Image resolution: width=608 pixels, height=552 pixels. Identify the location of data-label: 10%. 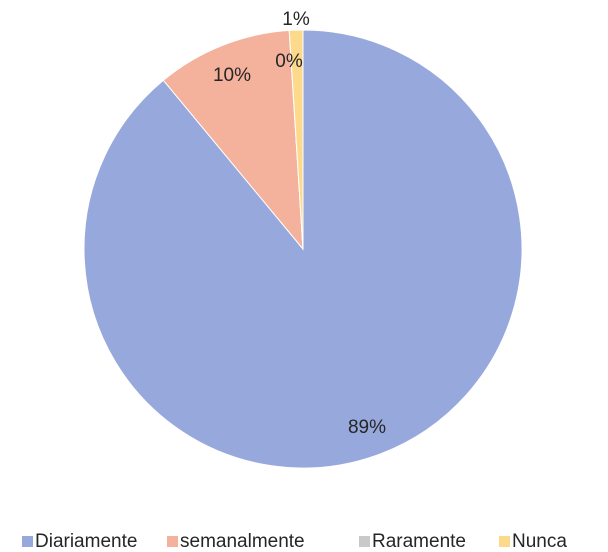
(232, 75).